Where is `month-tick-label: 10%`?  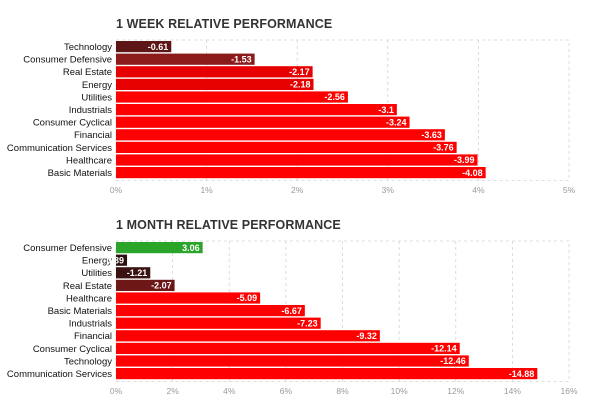 month-tick-label: 10% is located at coordinates (399, 391).